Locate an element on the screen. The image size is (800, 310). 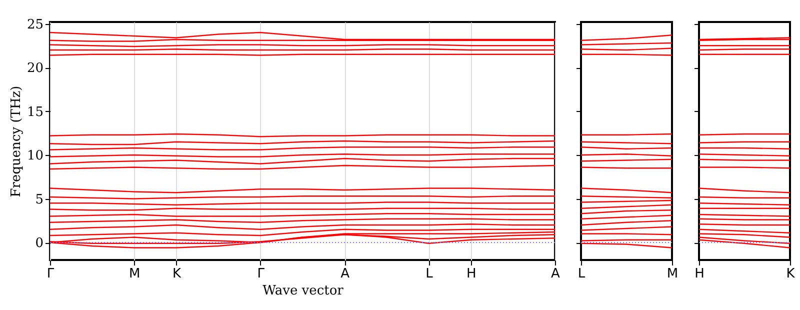
y-tick-label: 15 is located at coordinates (35, 112).